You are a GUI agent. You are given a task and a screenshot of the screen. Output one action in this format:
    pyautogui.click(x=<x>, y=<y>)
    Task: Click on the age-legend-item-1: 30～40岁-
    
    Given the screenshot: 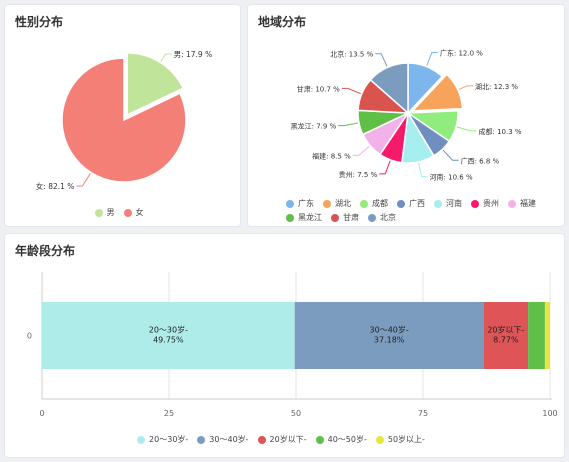 What is the action you would take?
    pyautogui.click(x=223, y=439)
    